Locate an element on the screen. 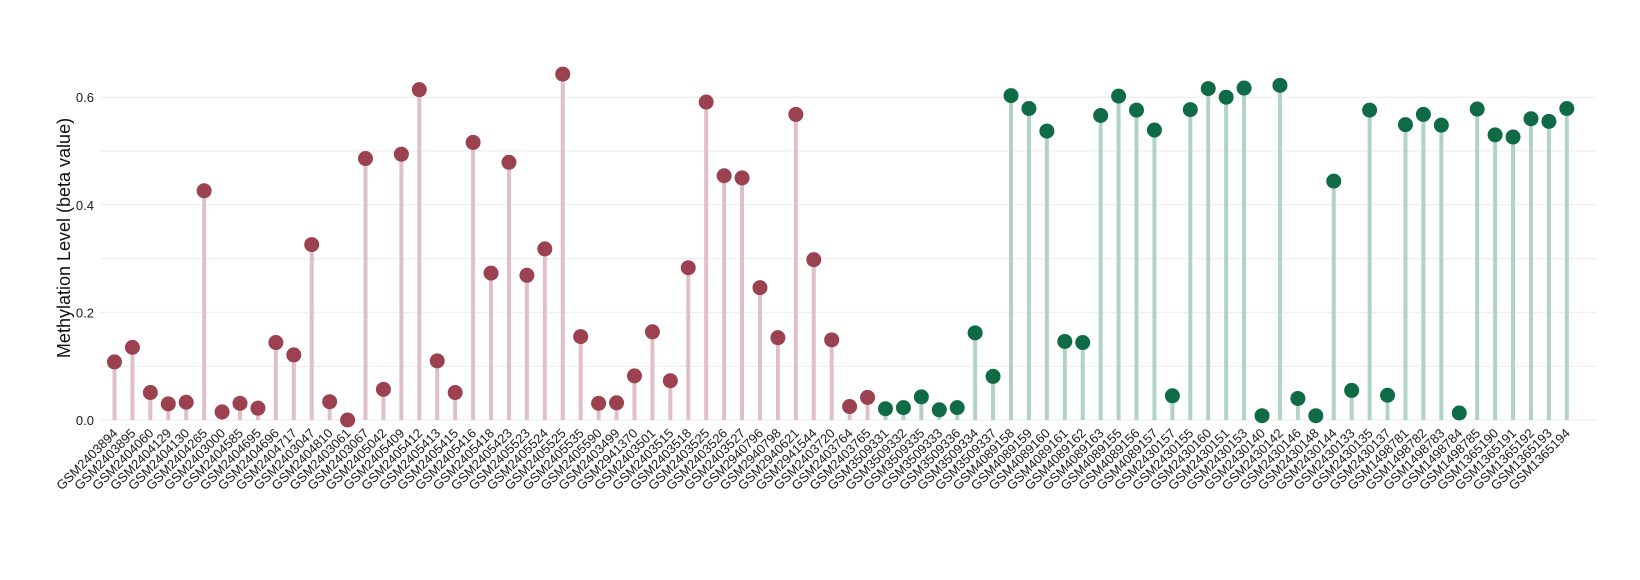 This screenshot has height=580, width=1640. point-GSM4089158 is located at coordinates (1011, 96).